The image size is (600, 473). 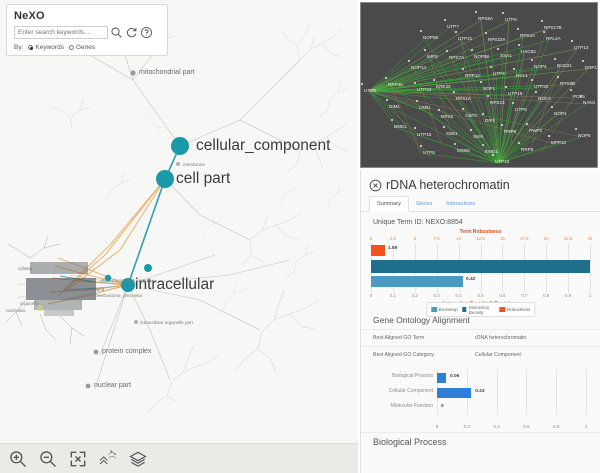 What do you see at coordinates (461, 204) in the screenshot?
I see `tab-interactions: Interactions` at bounding box center [461, 204].